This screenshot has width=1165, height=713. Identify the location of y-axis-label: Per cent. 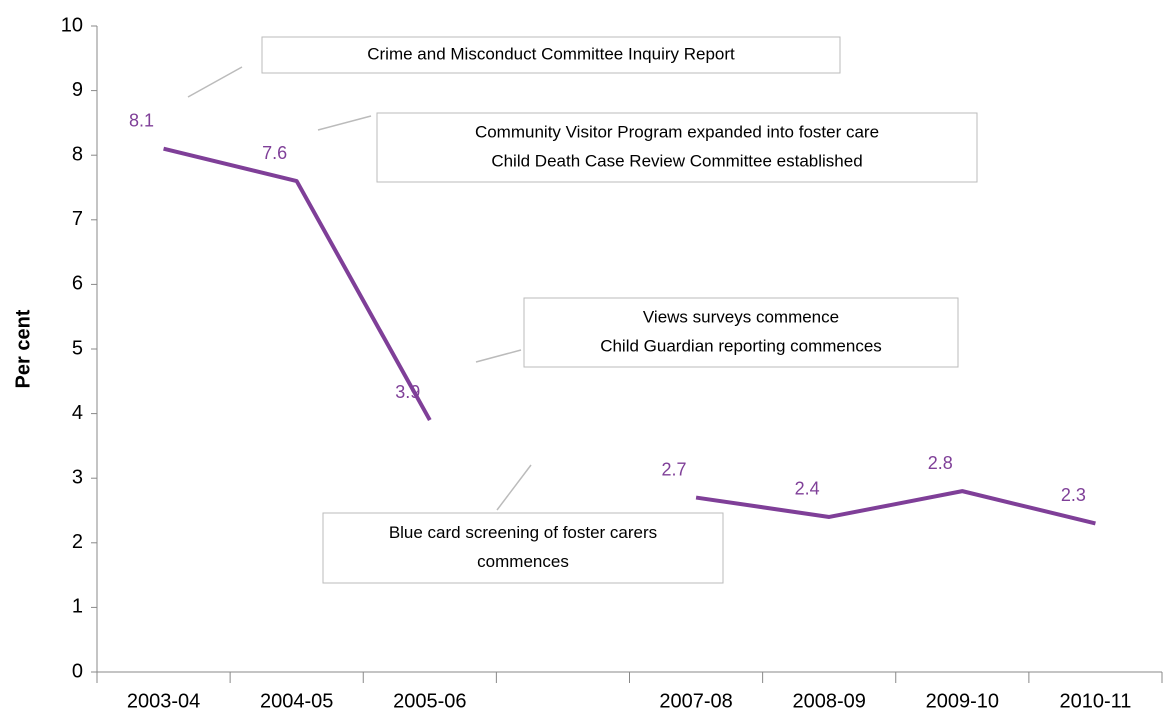
(23, 348).